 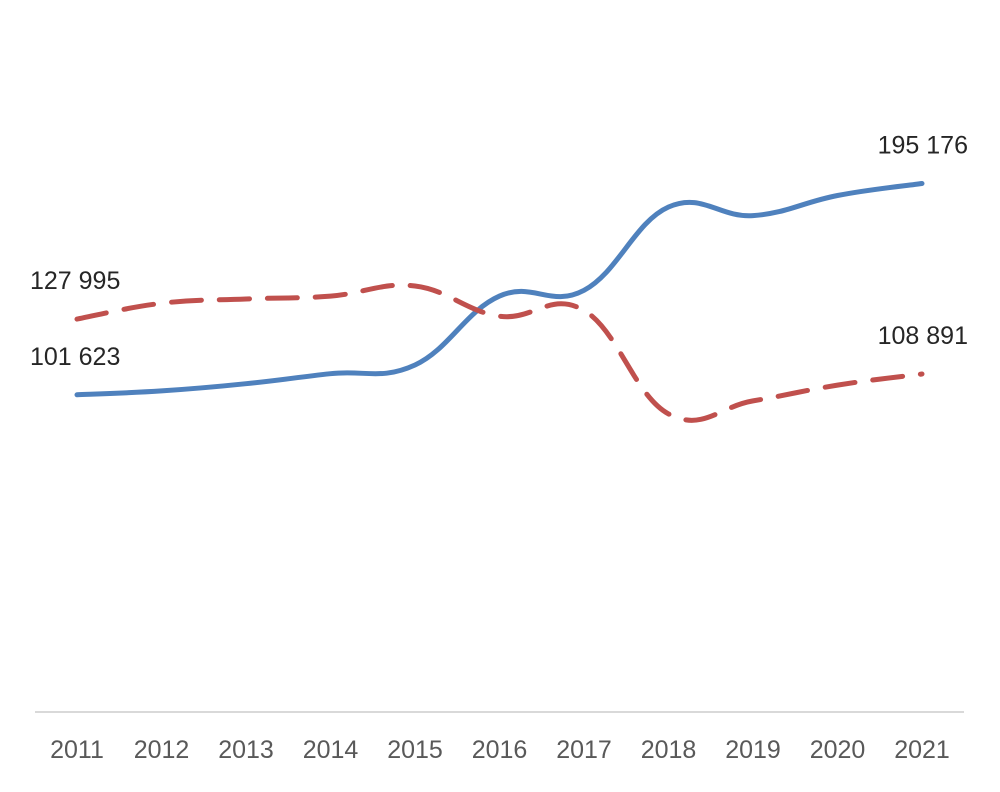 What do you see at coordinates (415, 750) in the screenshot?
I see `x-tick-label-2015: 2015` at bounding box center [415, 750].